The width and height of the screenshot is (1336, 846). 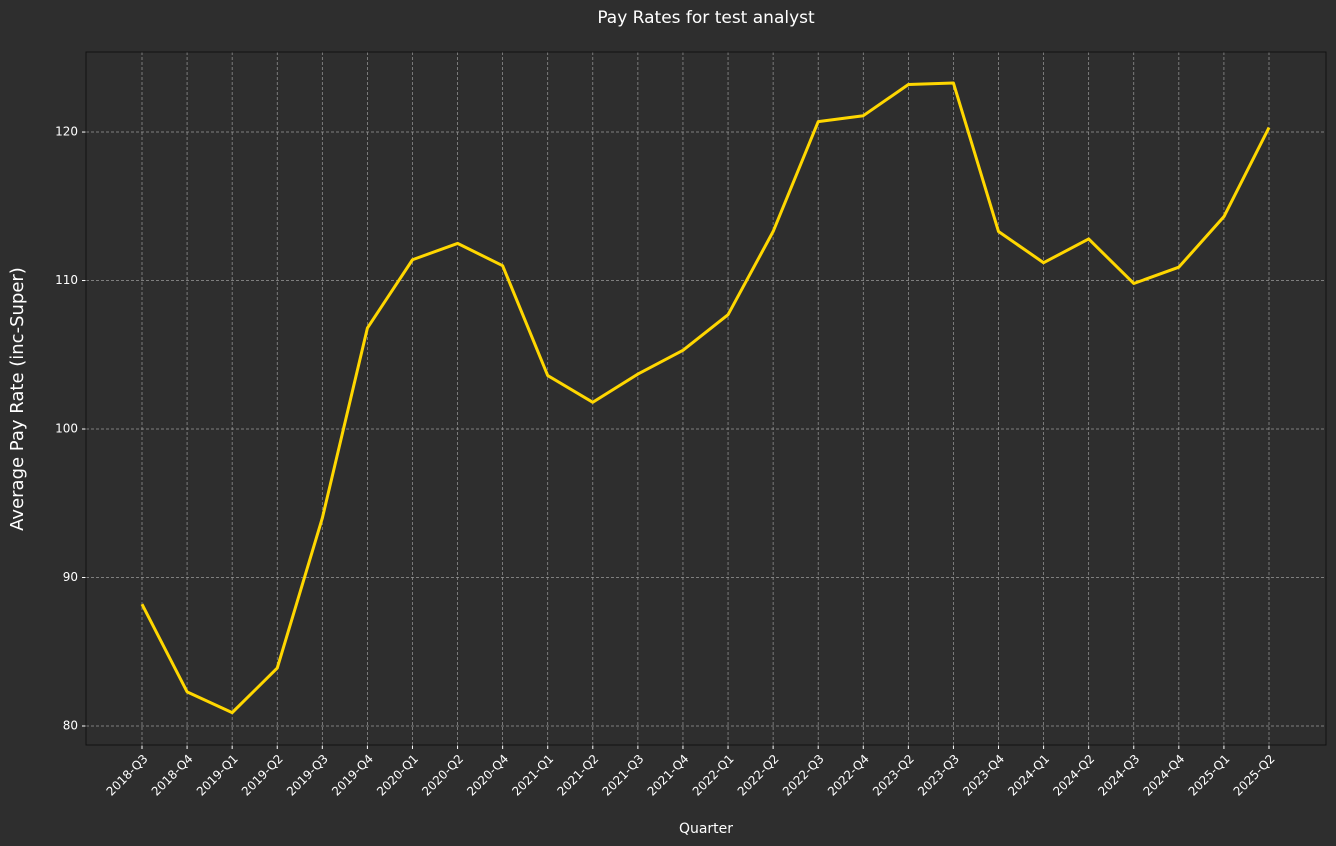 What do you see at coordinates (70, 725) in the screenshot?
I see `y-tick-label: 80` at bounding box center [70, 725].